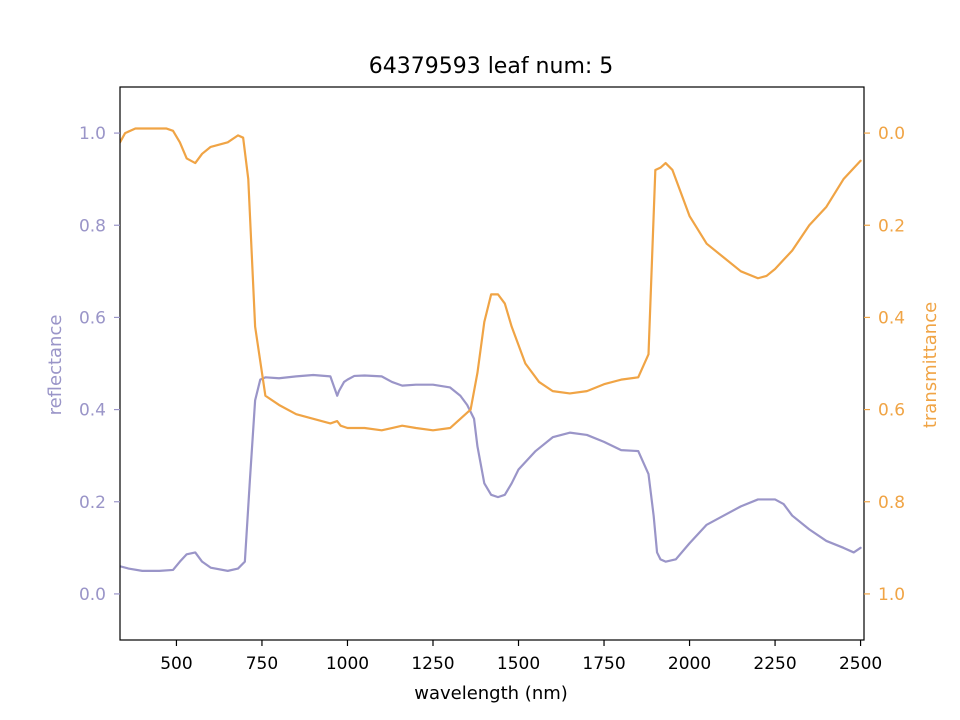  Describe the element at coordinates (92, 226) in the screenshot. I see `left-tick-label: 0.8` at that location.